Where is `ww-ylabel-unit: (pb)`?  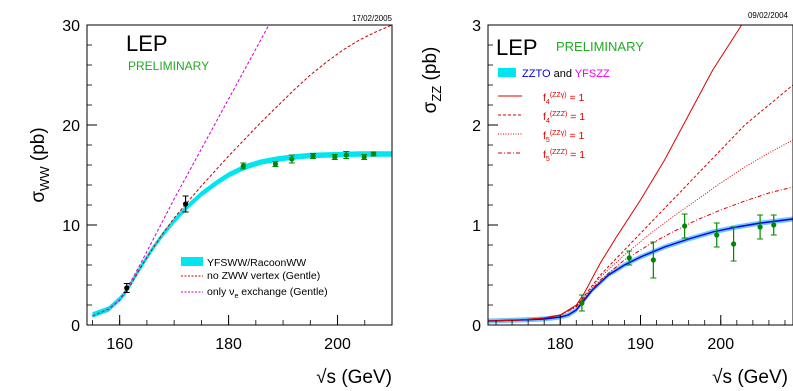 ww-ylabel-unit: (pb) is located at coordinates (38, 144).